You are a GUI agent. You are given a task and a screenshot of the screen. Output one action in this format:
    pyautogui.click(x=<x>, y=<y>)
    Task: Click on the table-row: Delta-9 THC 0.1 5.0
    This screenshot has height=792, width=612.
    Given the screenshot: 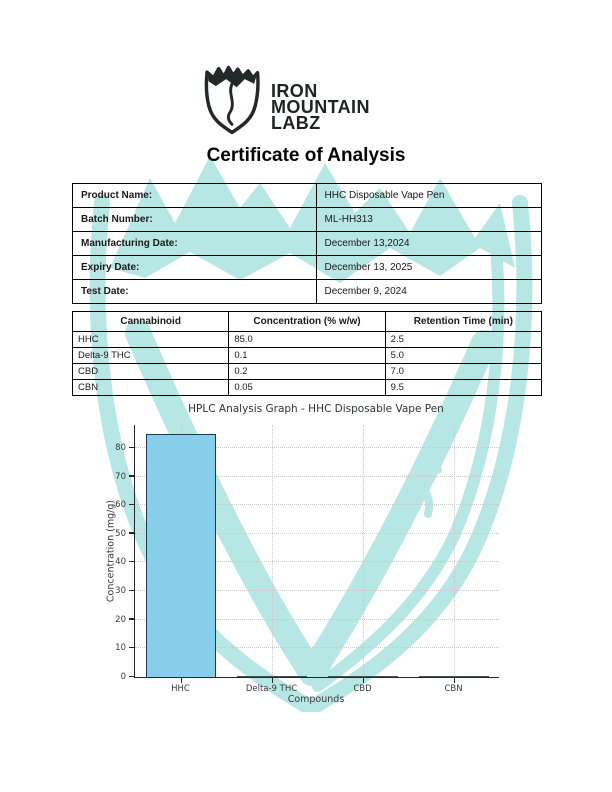 What is the action you would take?
    pyautogui.click(x=307, y=355)
    